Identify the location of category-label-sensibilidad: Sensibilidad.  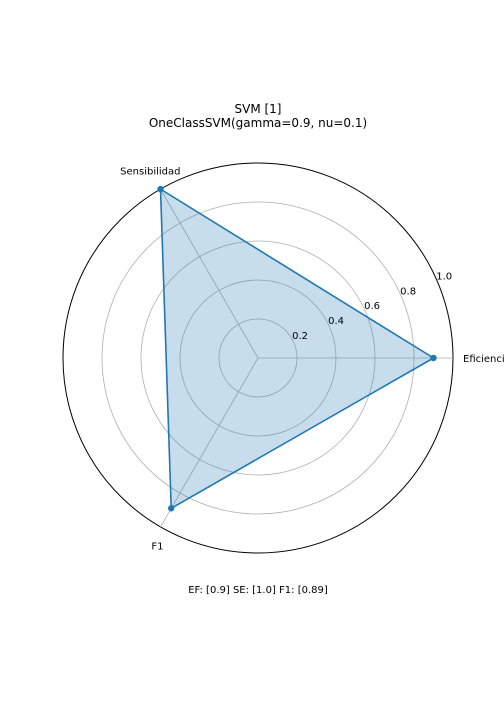
(150, 171).